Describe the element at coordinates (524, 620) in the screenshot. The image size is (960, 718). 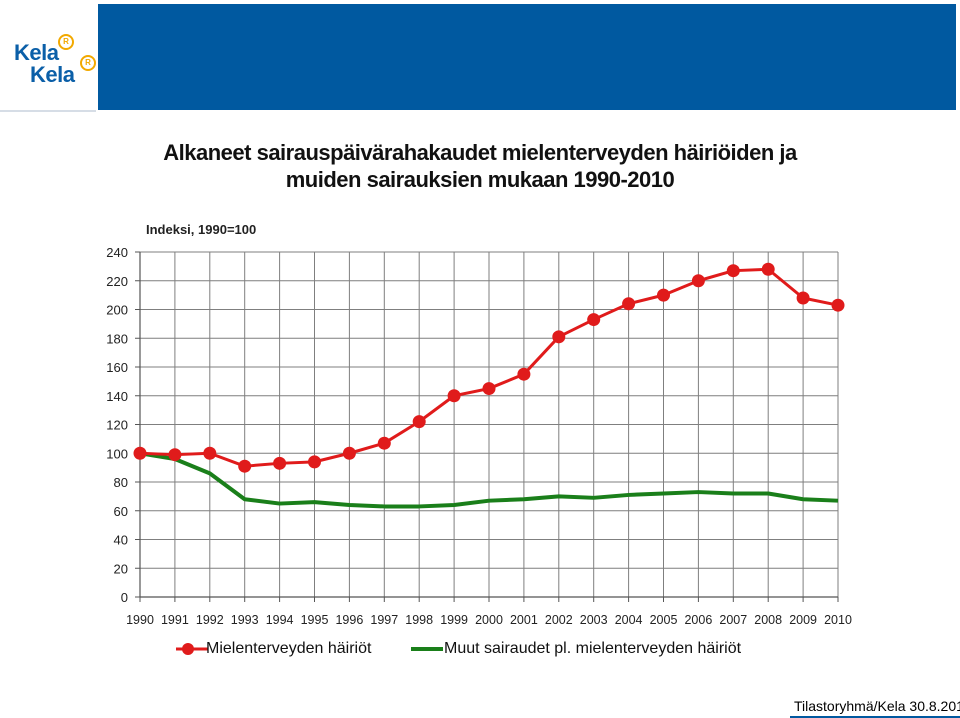
I see `x-tick-label: 2001` at that location.